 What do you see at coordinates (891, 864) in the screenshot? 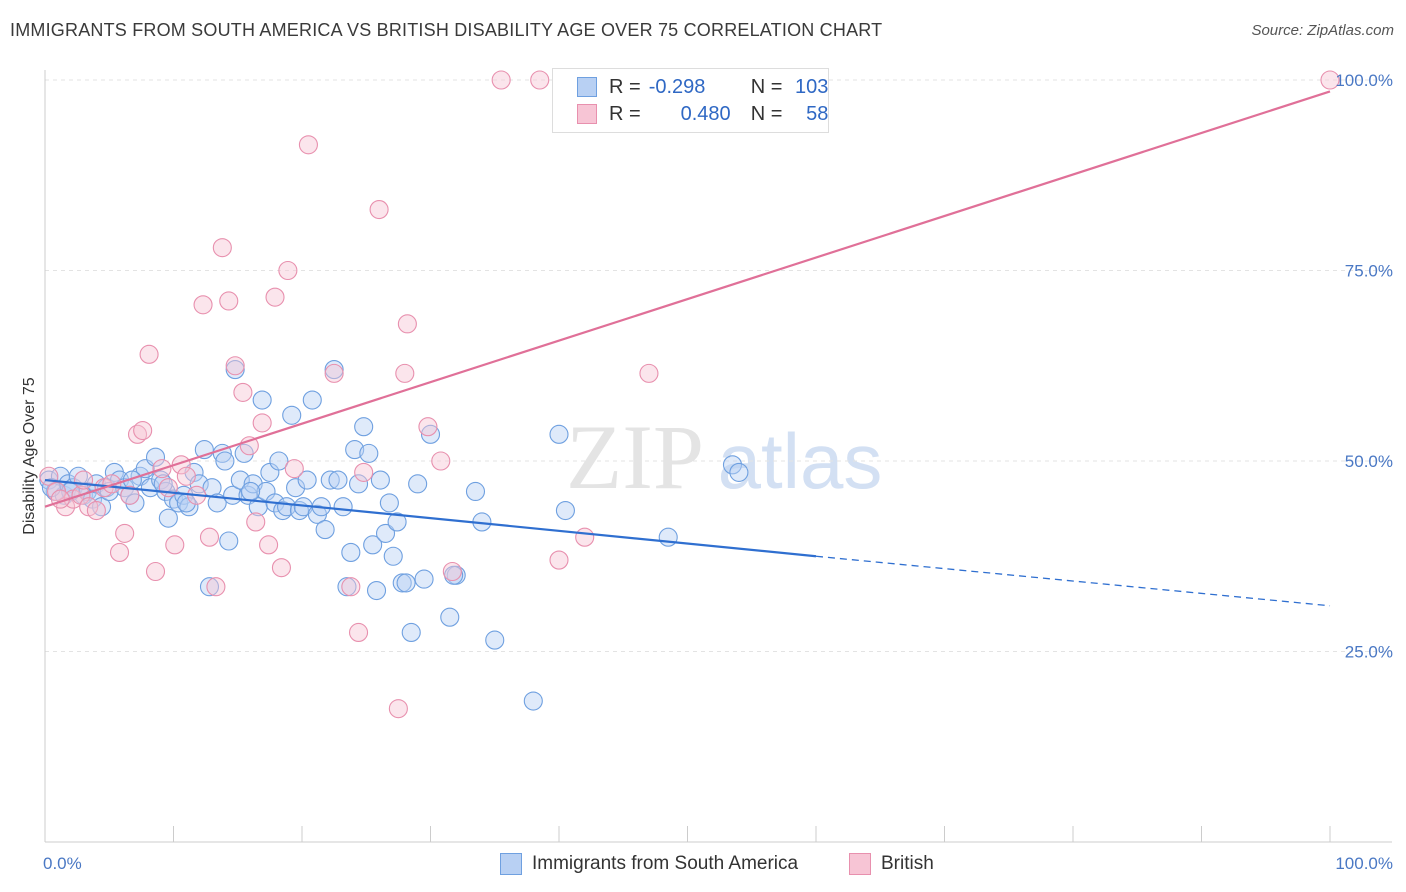
I see `bottom-legend-british: British` at bounding box center [891, 864].